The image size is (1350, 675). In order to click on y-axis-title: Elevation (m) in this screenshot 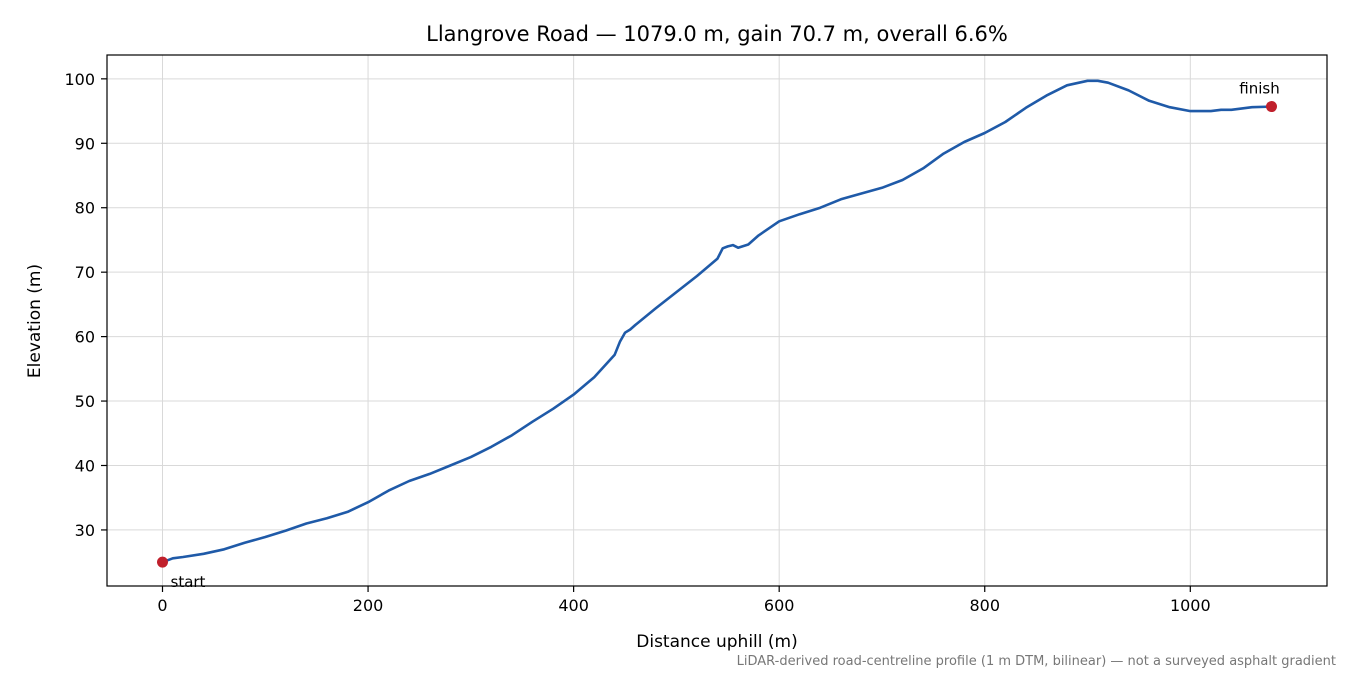, I will do `click(35, 321)`.